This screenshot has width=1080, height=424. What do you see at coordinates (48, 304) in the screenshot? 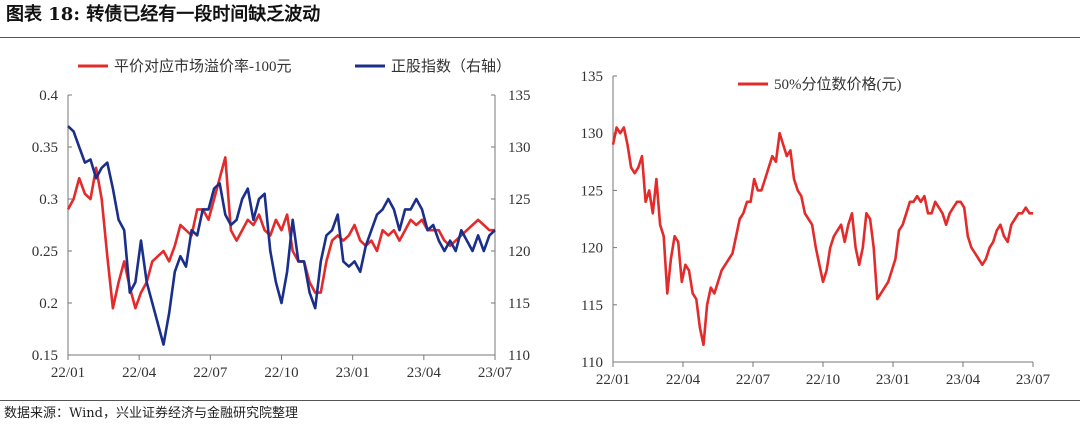
I see `y-tick-label-left: 0.2` at bounding box center [48, 304].